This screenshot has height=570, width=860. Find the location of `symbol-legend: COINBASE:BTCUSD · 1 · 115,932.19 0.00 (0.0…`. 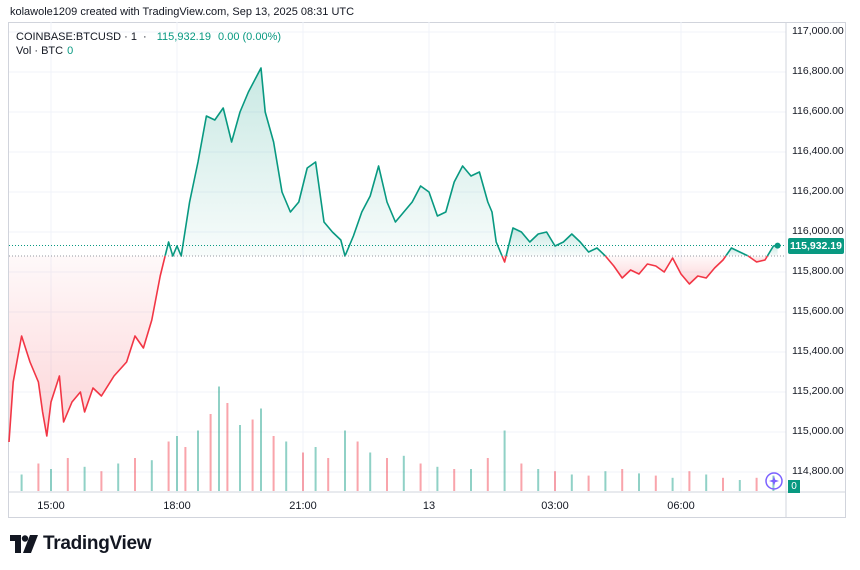

symbol-legend: COINBASE:BTCUSD · 1 · 115,932.19 0.00 (0.0… is located at coordinates (148, 37).